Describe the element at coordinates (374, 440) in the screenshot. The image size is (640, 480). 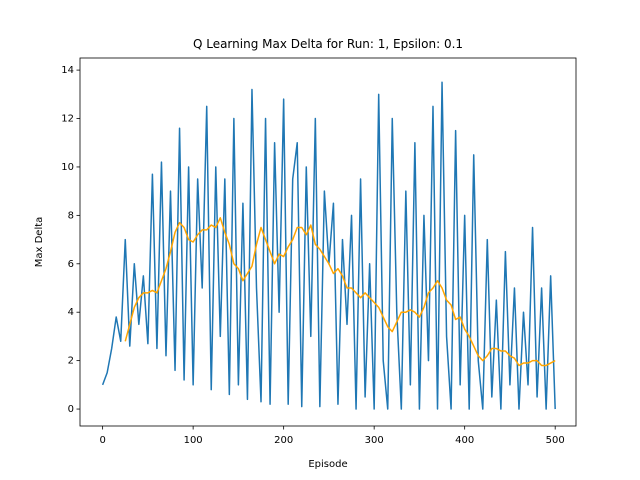
I see `x-tick-label: 300` at that location.